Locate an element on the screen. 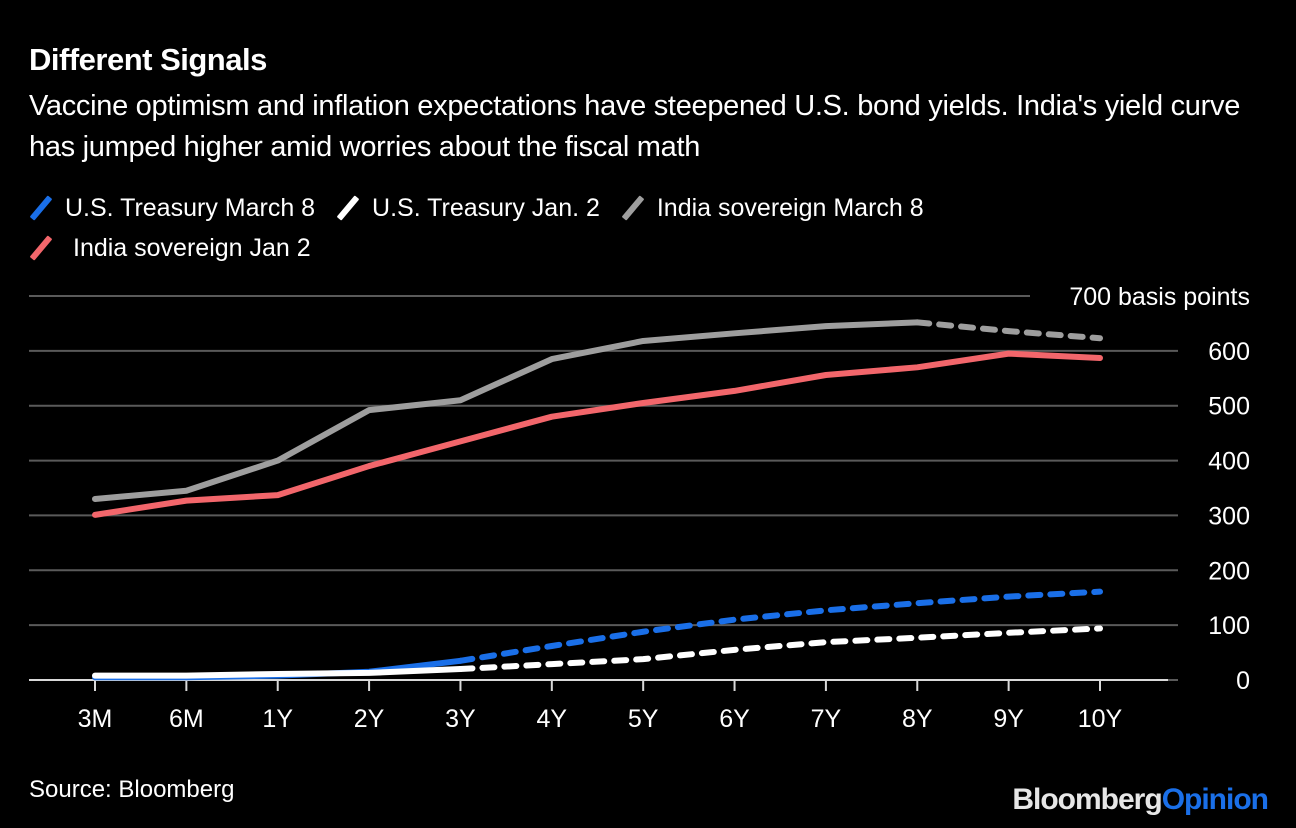  x-tick-label: 4Y is located at coordinates (552, 719).